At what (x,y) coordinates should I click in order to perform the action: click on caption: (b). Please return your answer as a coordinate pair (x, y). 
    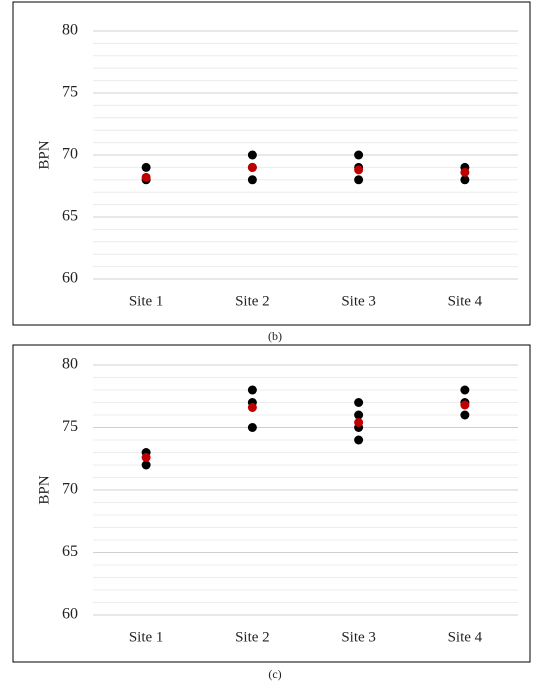
    Looking at the image, I should click on (275, 336).